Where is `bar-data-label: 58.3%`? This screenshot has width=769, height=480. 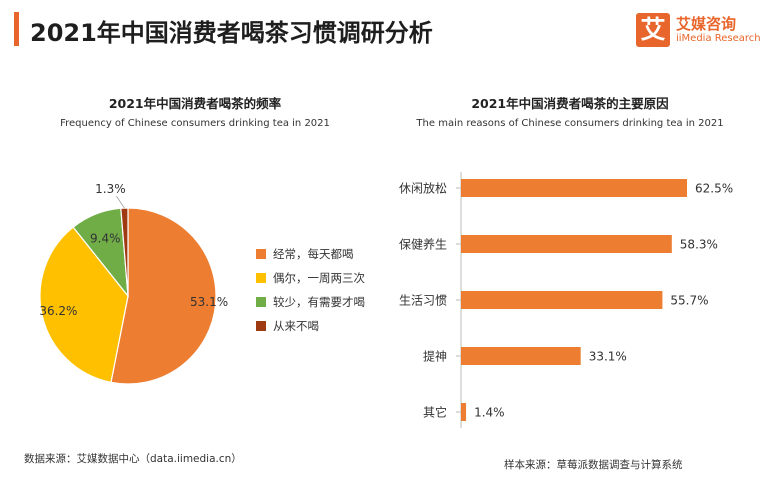 bar-data-label: 58.3% is located at coordinates (699, 245).